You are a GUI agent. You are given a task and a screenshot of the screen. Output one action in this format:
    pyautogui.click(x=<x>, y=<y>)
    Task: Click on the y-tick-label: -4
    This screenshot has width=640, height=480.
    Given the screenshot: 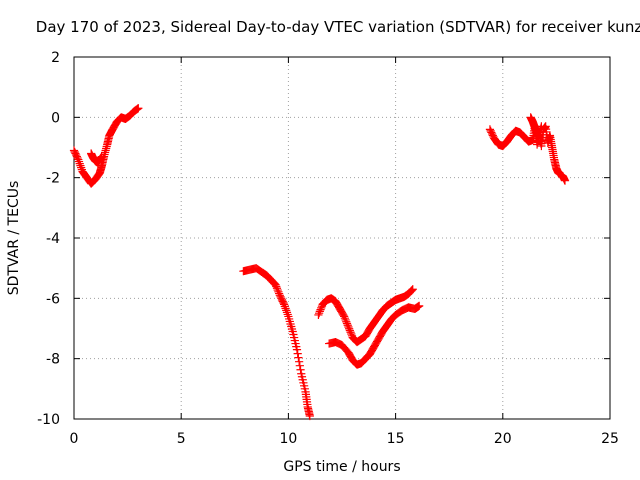 What is the action you would take?
    pyautogui.click(x=53, y=239)
    